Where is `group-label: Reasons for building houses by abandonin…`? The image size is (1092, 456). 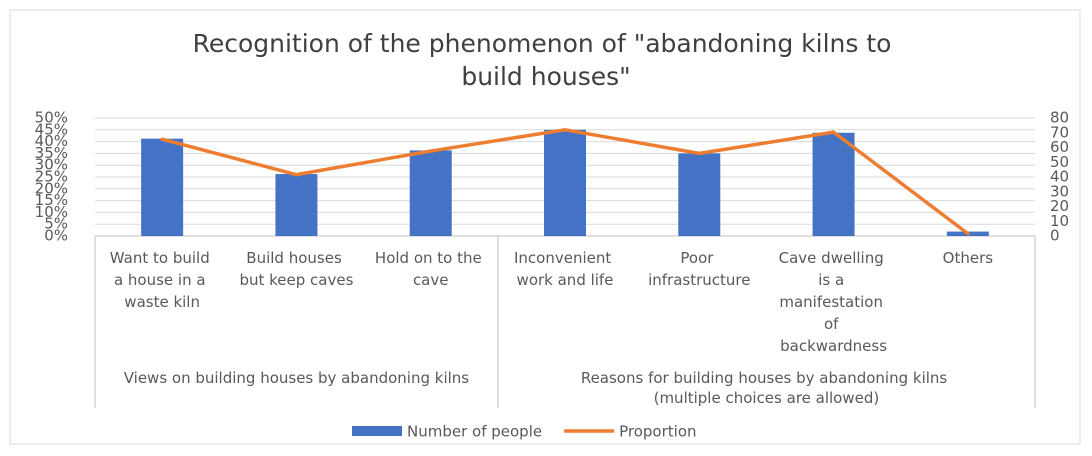 group-label: Reasons for building houses by abandonin… is located at coordinates (766, 388).